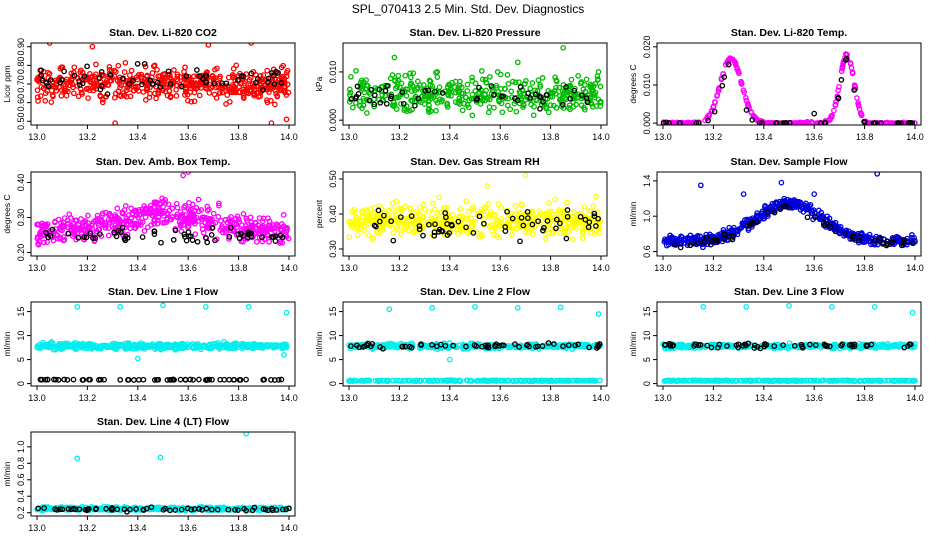 This screenshot has width=936, height=540. What do you see at coordinates (21, 253) in the screenshot?
I see `y-tick-label: 0.20` at bounding box center [21, 253].